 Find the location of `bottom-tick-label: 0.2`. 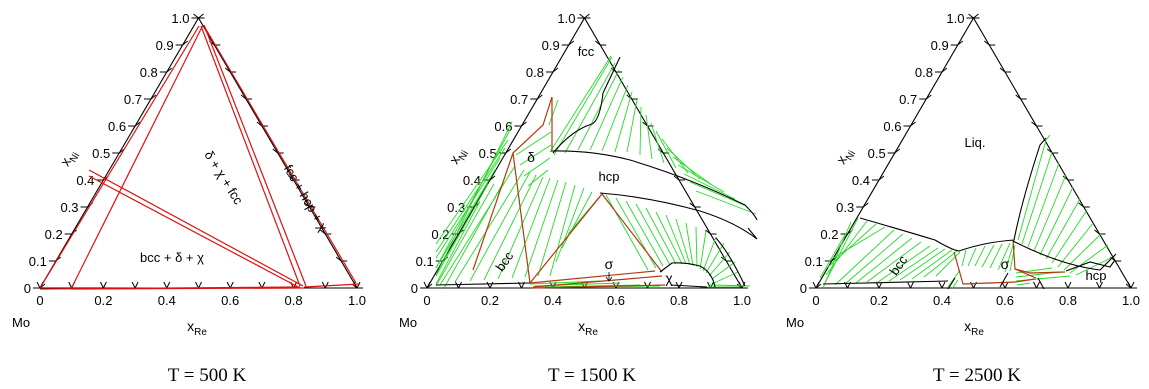

bottom-tick-label: 0.2 is located at coordinates (103, 300).